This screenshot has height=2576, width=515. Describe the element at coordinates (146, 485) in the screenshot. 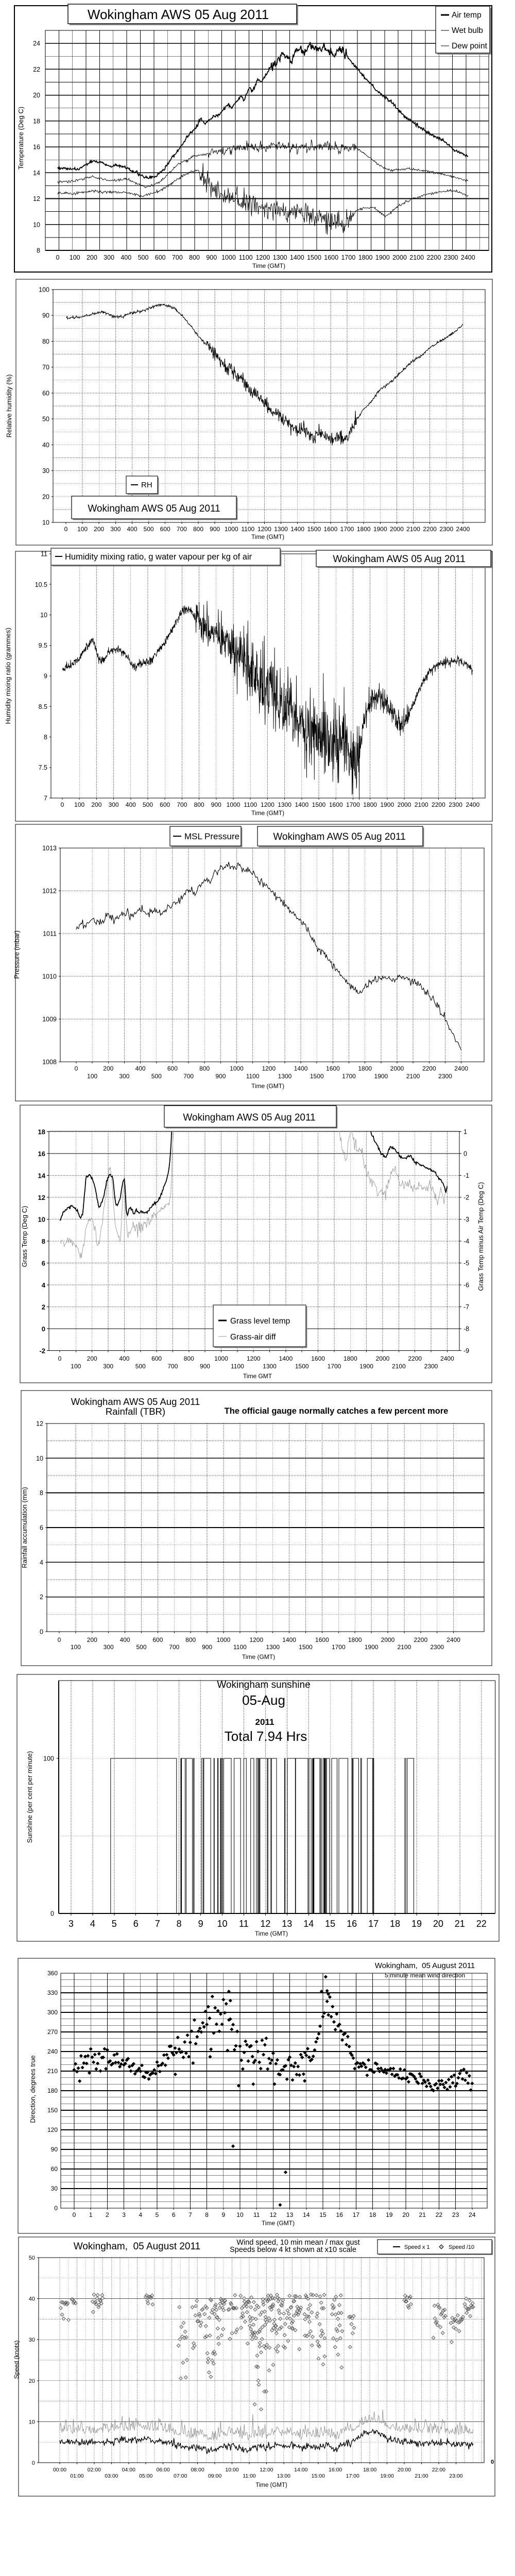

I see `svg-text: RH` at that location.